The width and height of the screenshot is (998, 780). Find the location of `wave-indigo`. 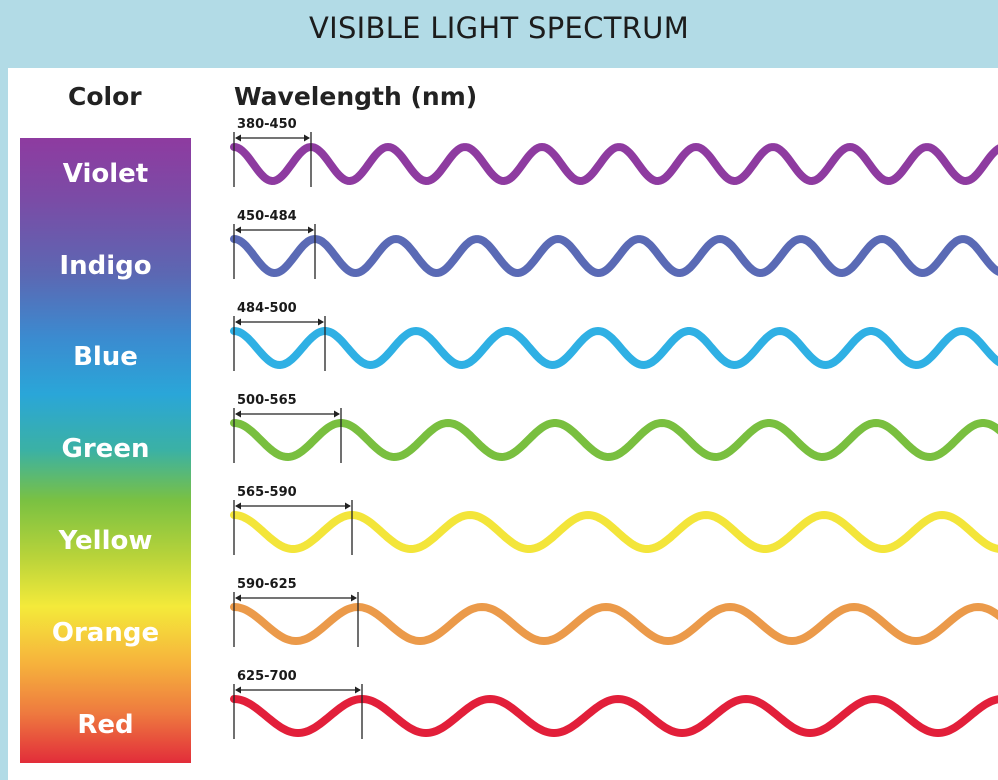

wave-indigo is located at coordinates (614, 256).